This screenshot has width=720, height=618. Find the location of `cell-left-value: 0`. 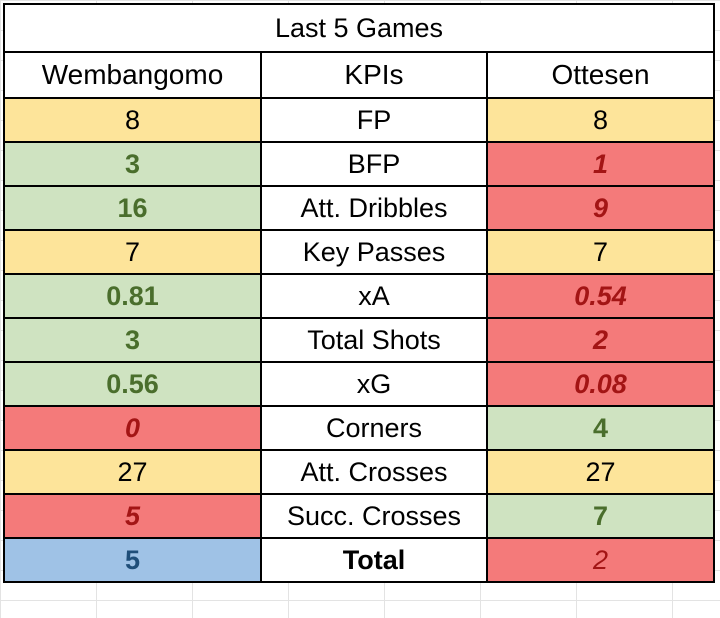

cell-left-value: 0 is located at coordinates (132, 428).